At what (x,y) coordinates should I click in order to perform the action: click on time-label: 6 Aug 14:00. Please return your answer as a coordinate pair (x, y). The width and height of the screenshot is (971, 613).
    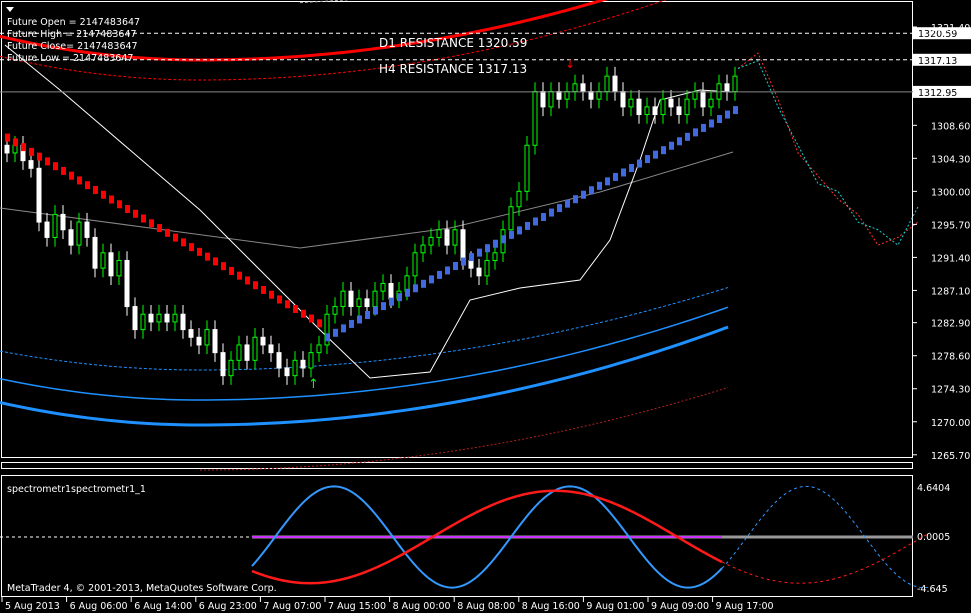
    Looking at the image, I should click on (163, 606).